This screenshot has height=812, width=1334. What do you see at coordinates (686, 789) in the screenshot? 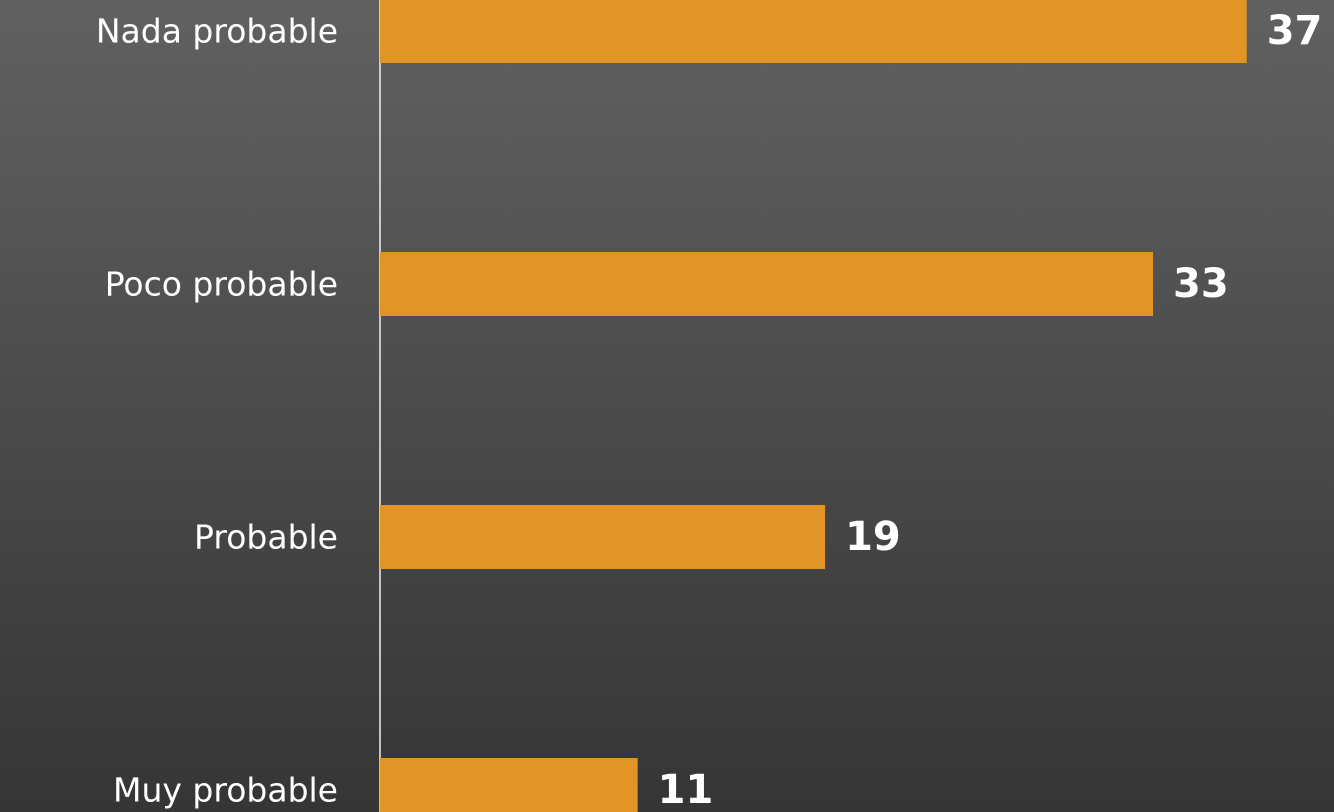
I see `value-label: 11` at bounding box center [686, 789].